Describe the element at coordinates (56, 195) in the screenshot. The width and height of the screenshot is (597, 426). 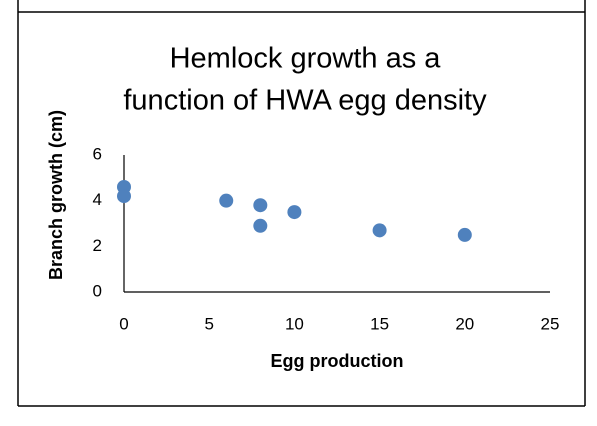
I see `y-axis-title: Branch growth (cm)` at that location.